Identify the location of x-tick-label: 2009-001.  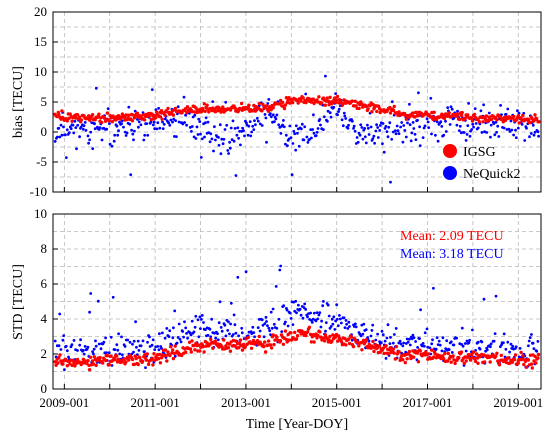
(64, 402).